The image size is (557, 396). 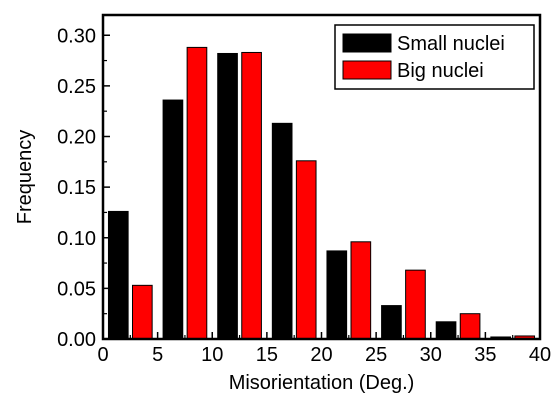 I want to click on x-tick-label: 20, so click(x=321, y=355).